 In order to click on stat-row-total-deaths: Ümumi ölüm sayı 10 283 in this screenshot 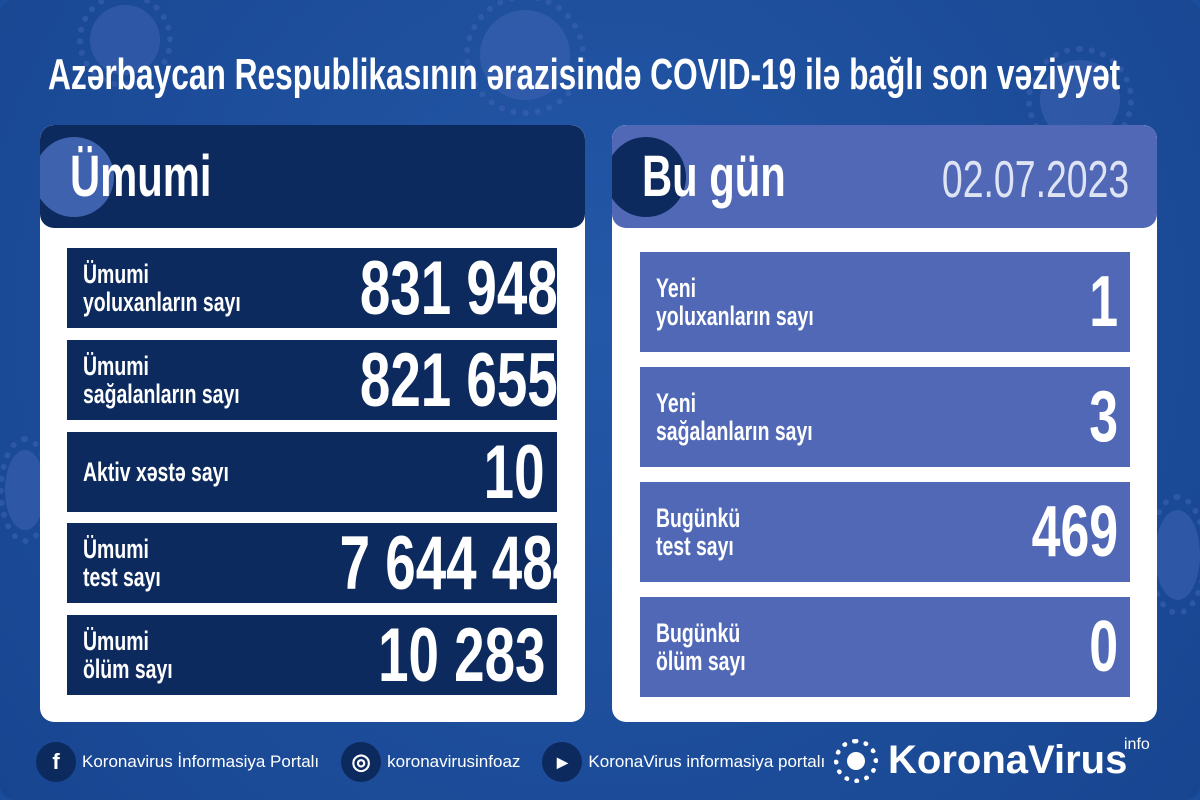, I will do `click(312, 655)`.